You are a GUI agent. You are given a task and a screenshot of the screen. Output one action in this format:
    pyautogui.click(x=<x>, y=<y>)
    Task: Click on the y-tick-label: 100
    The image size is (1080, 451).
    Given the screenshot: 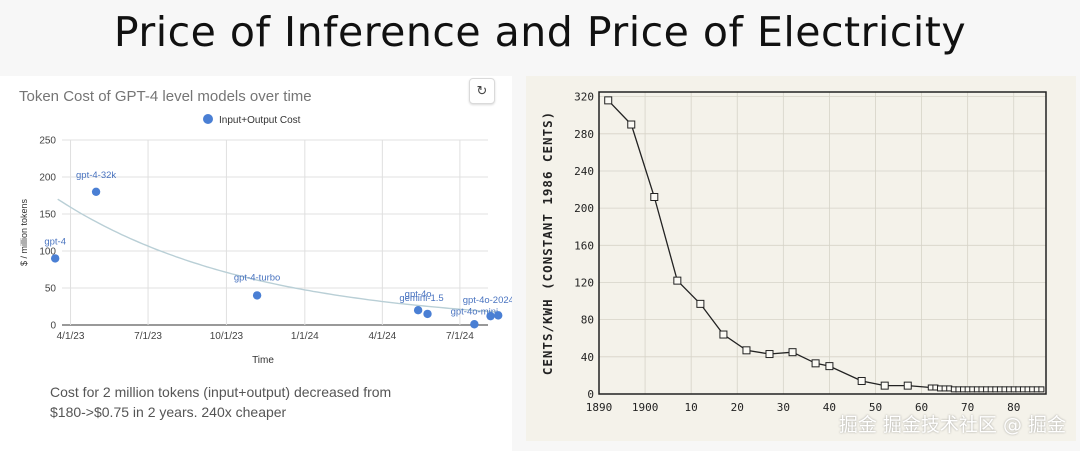 What is the action you would take?
    pyautogui.click(x=47, y=252)
    